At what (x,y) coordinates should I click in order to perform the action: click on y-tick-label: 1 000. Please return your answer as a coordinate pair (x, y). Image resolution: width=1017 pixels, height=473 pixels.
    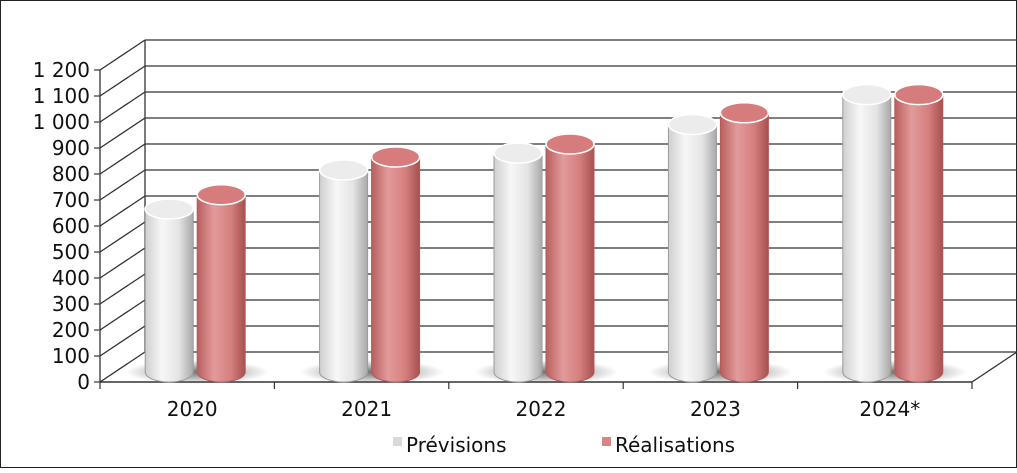
    Looking at the image, I should click on (61, 122).